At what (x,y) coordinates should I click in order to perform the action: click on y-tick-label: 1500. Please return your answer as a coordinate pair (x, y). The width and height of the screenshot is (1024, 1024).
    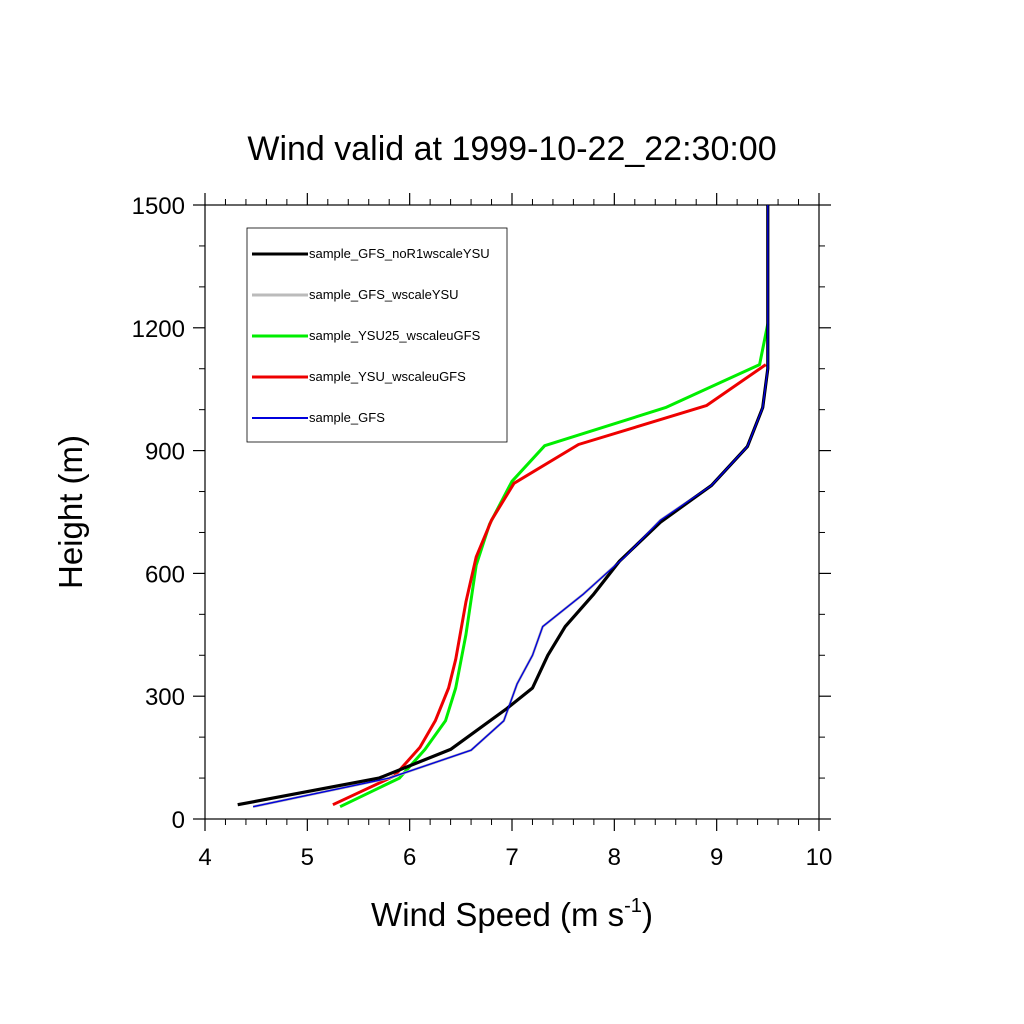
    Looking at the image, I should click on (158, 206).